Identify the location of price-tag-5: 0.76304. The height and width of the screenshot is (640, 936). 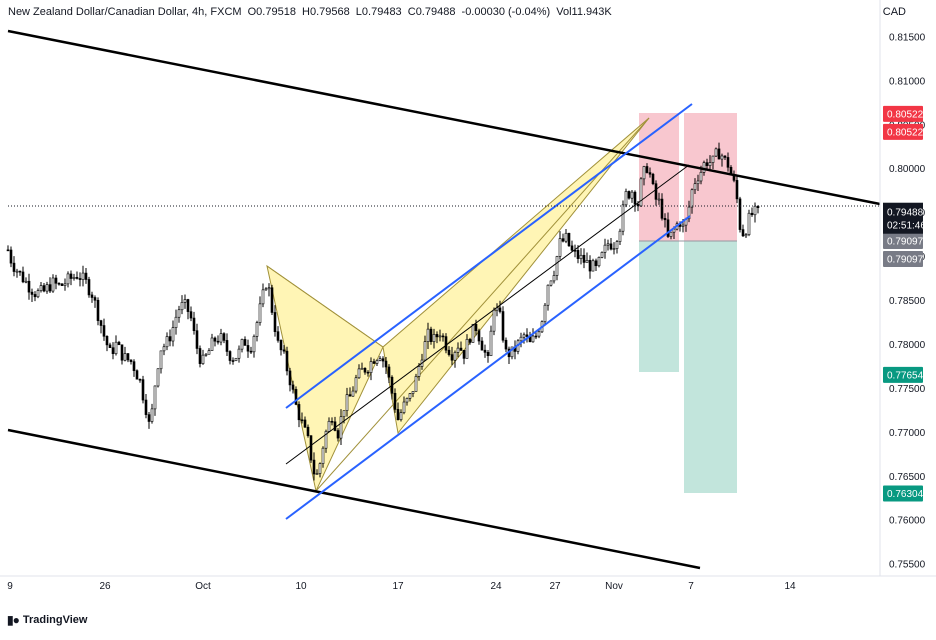
(903, 493).